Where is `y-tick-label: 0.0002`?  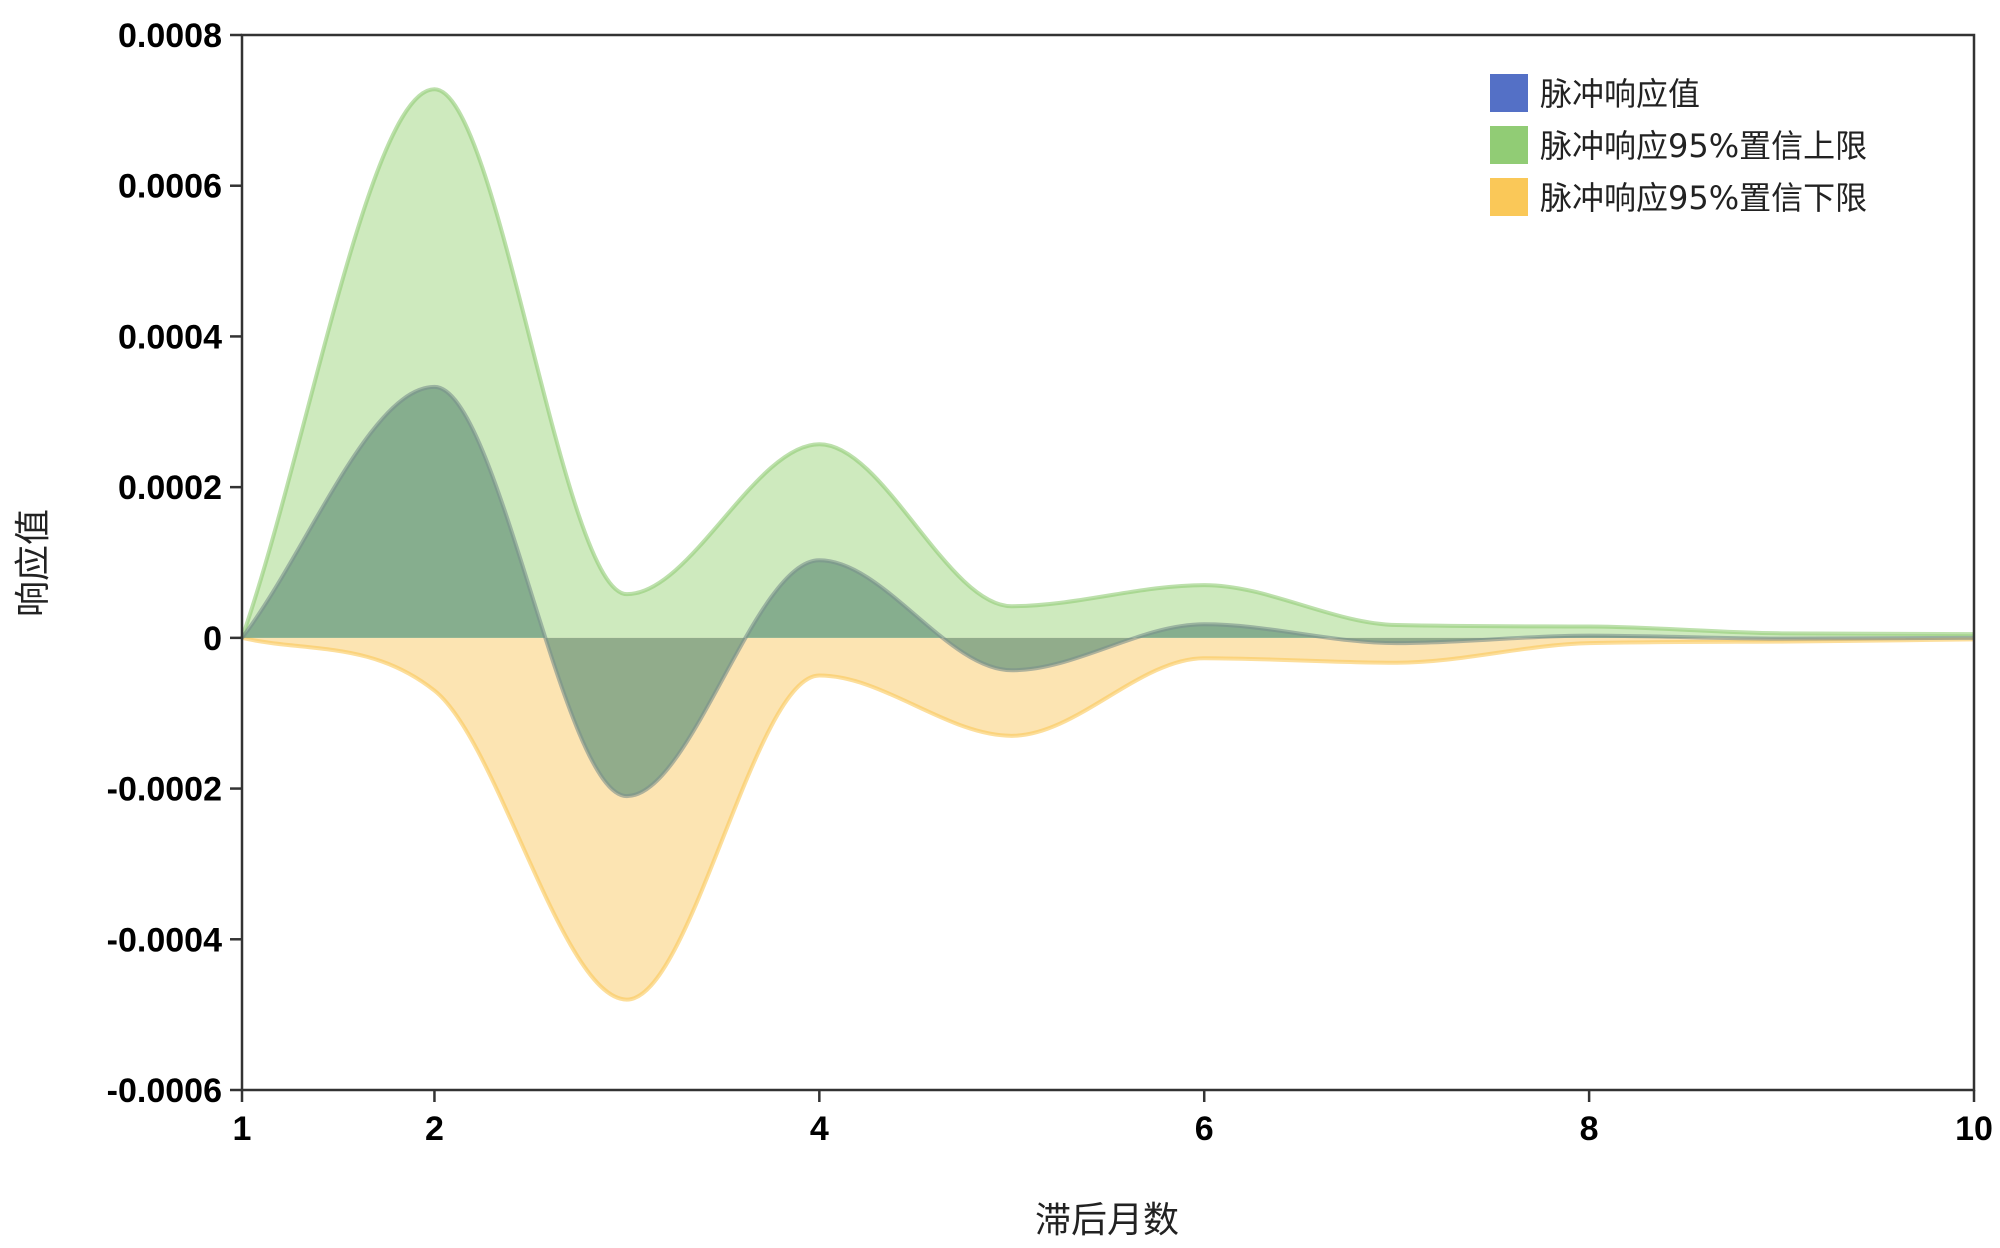
y-tick-label: 0.0002 is located at coordinates (170, 488).